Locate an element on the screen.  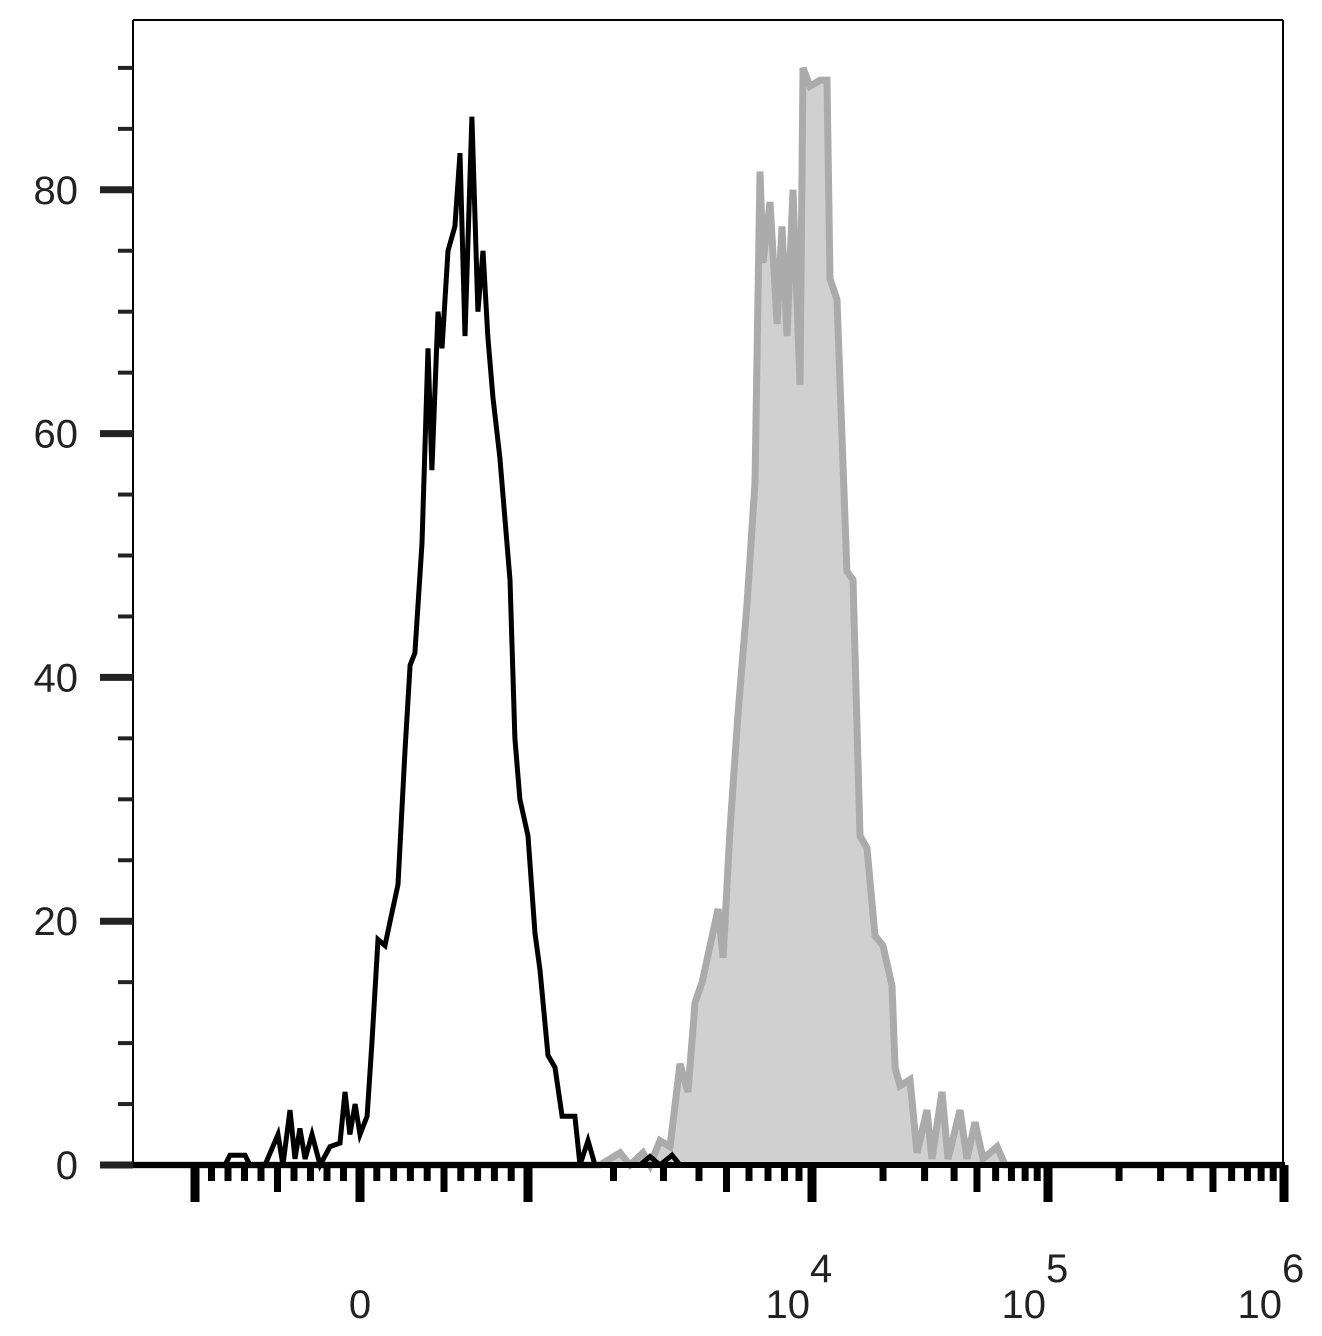
x-tick-label: 0 is located at coordinates (360, 1305).